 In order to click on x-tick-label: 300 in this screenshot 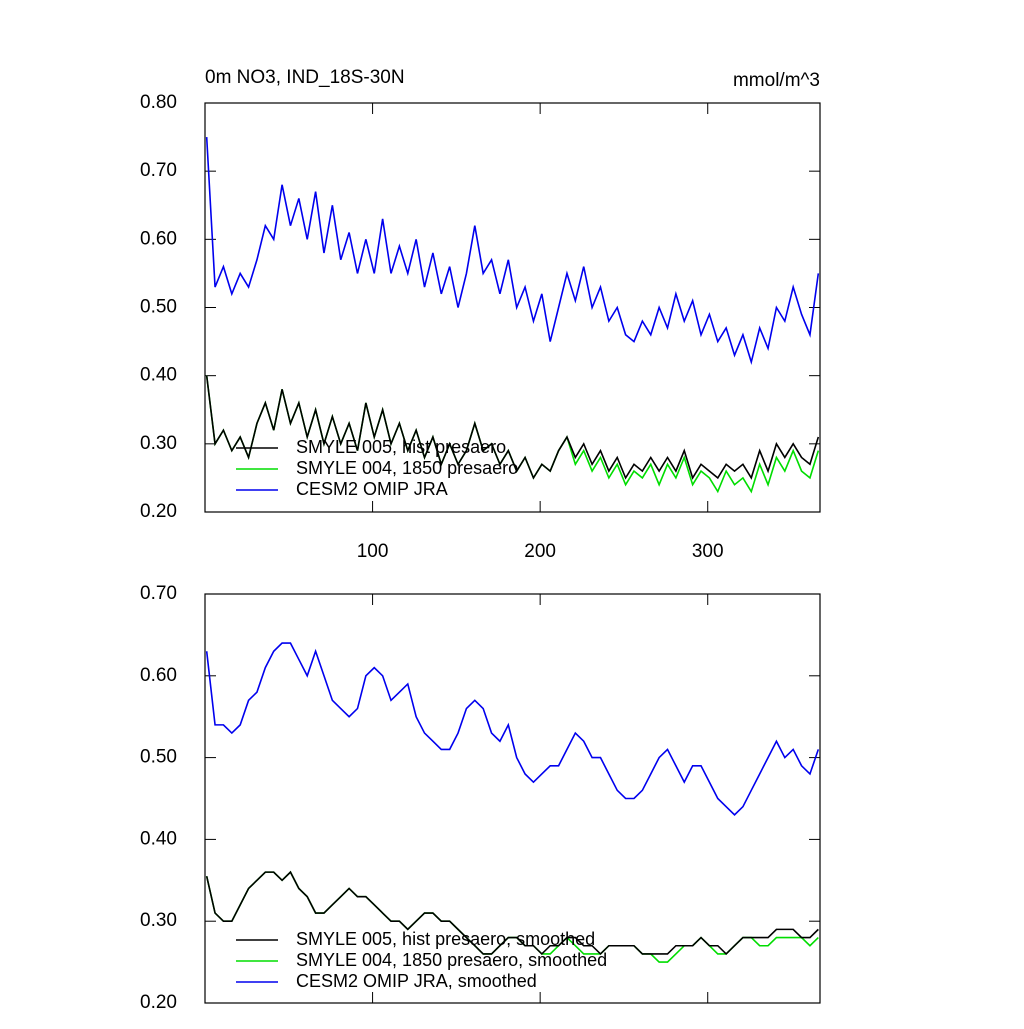, I will do `click(708, 551)`.